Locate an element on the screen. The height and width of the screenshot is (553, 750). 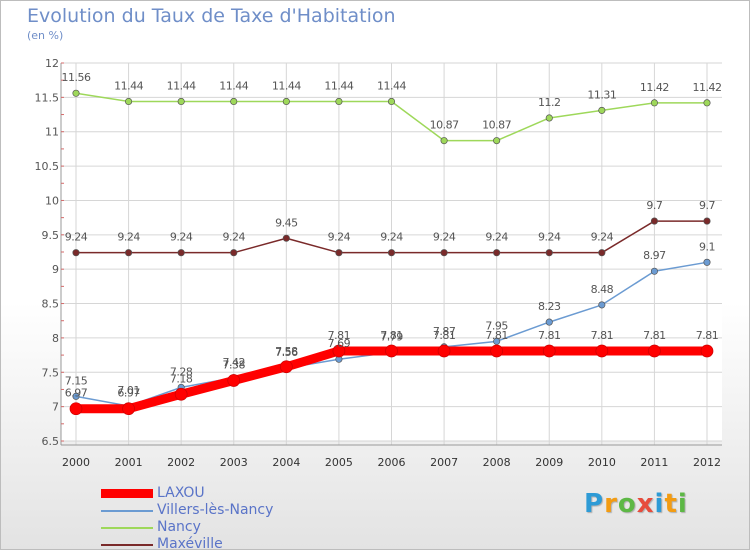
data-label: 8.97 is located at coordinates (654, 255).